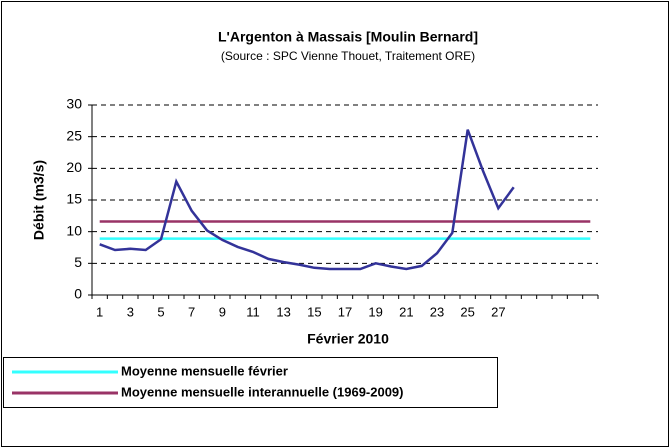 This screenshot has width=670, height=448. Describe the element at coordinates (74, 167) in the screenshot. I see `y-tick-label: 20` at that location.